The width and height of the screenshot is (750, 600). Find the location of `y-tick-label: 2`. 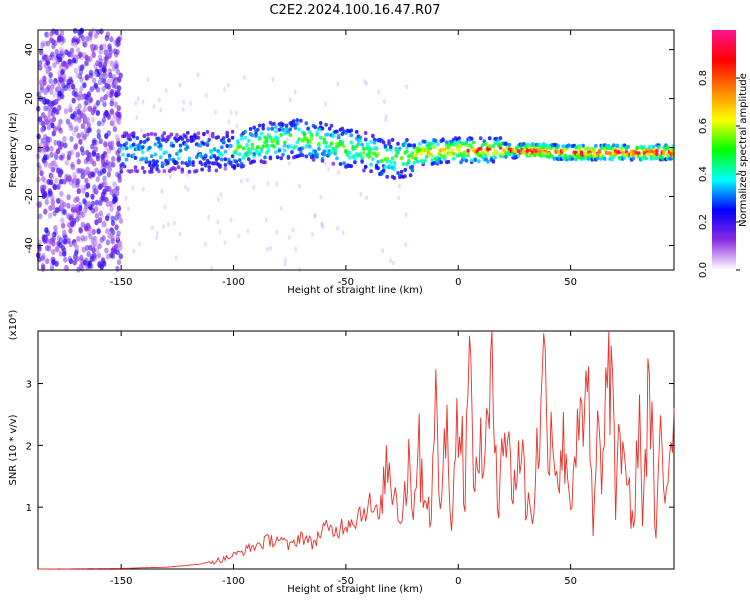

y-tick-label: 2 is located at coordinates (29, 446).